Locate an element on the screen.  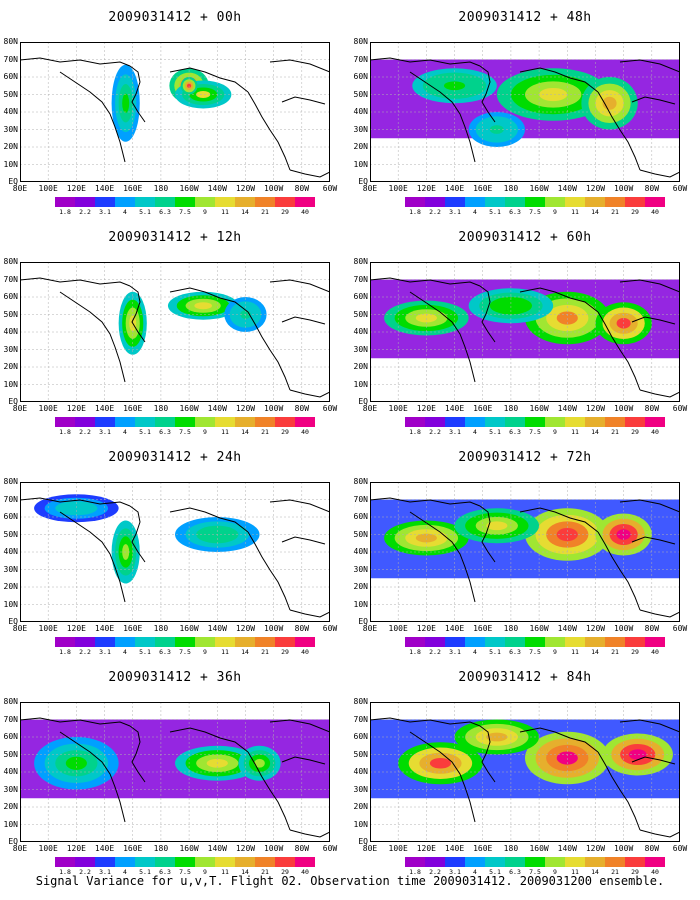
latitude-tick-label: 10N is located at coordinates (360, 604).